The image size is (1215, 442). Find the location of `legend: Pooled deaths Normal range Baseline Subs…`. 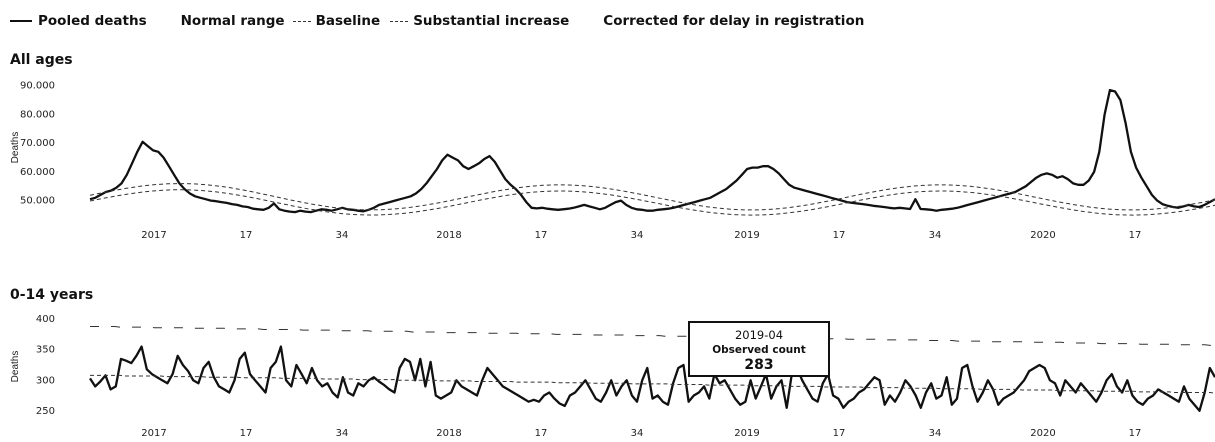

legend: Pooled deaths Normal range Baseline Subs… is located at coordinates (454, 21).